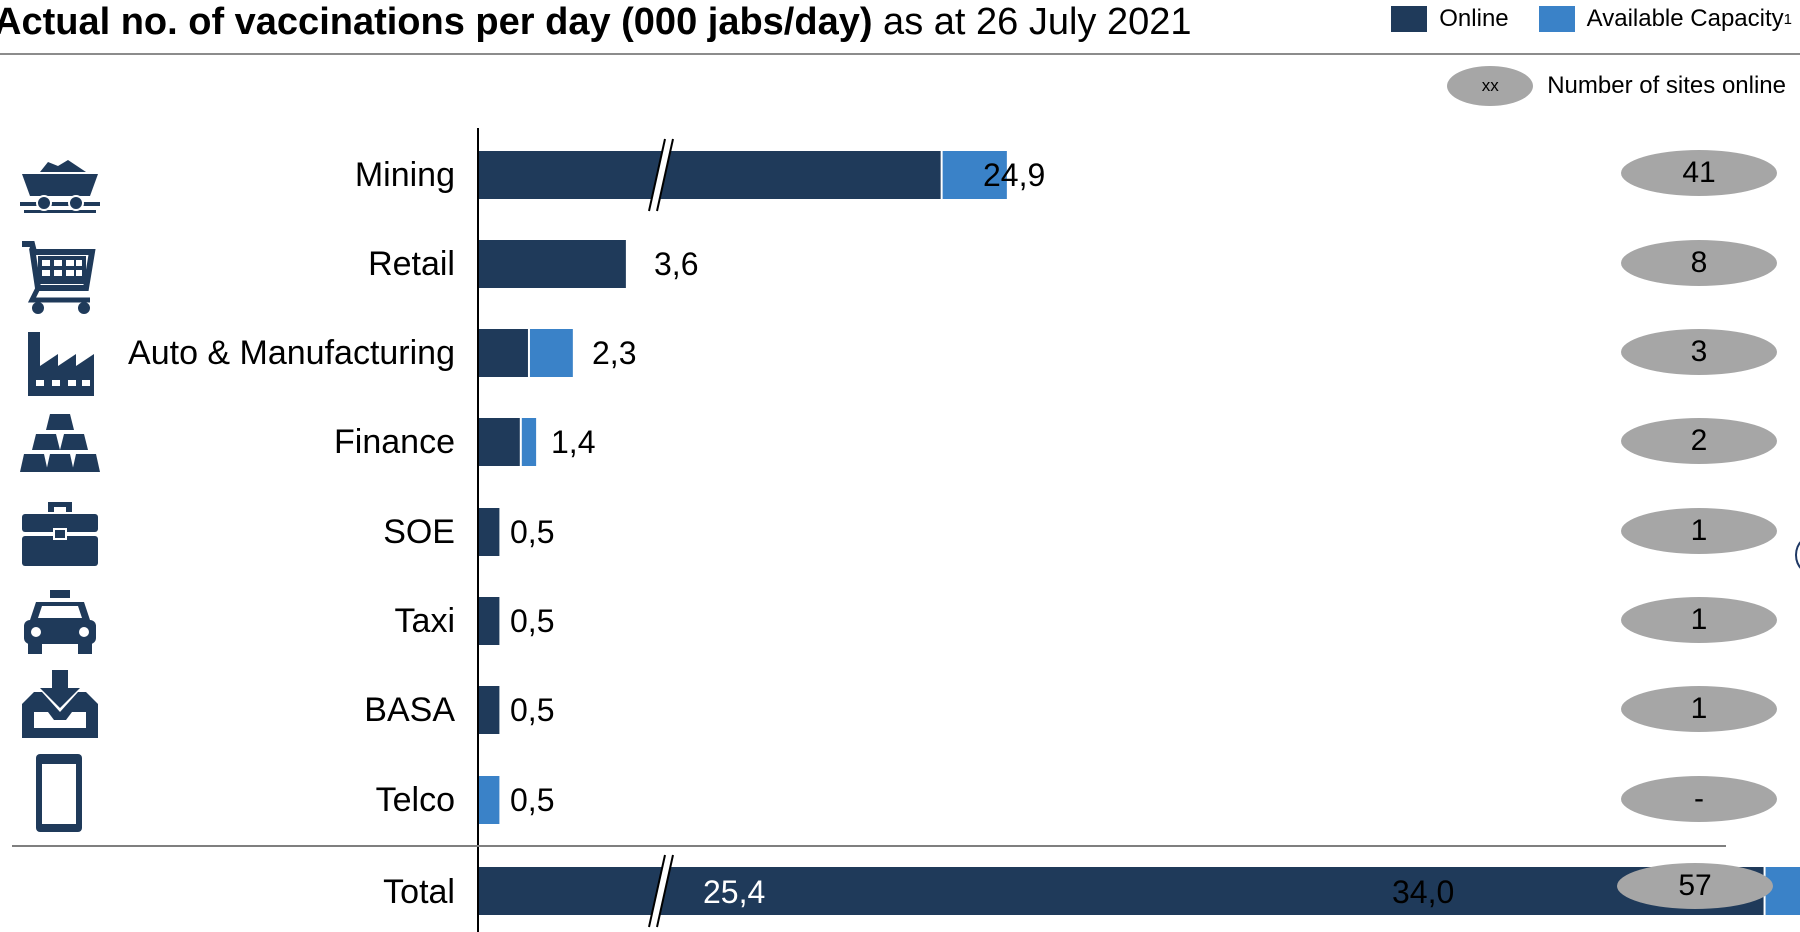 The image size is (1800, 932). Describe the element at coordinates (1699, 352) in the screenshot. I see `sites-oval-auto-manufacturing: 3` at that location.